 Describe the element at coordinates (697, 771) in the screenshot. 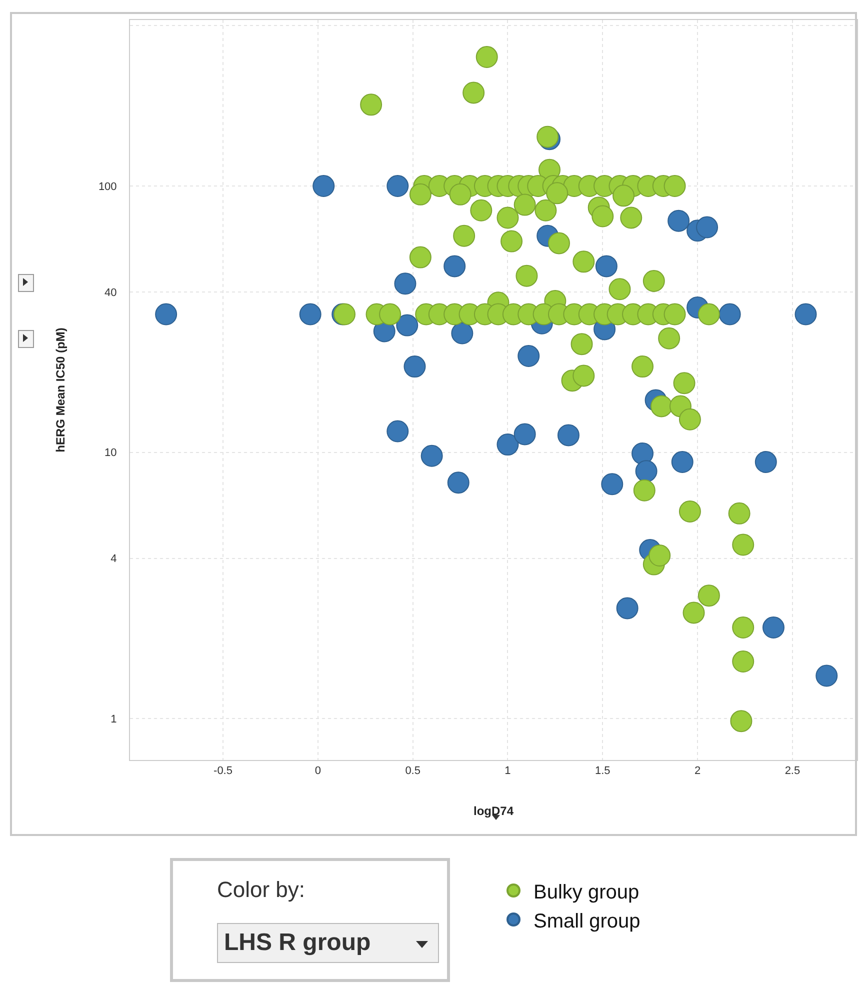

I see `x-tick-label: 2` at that location.